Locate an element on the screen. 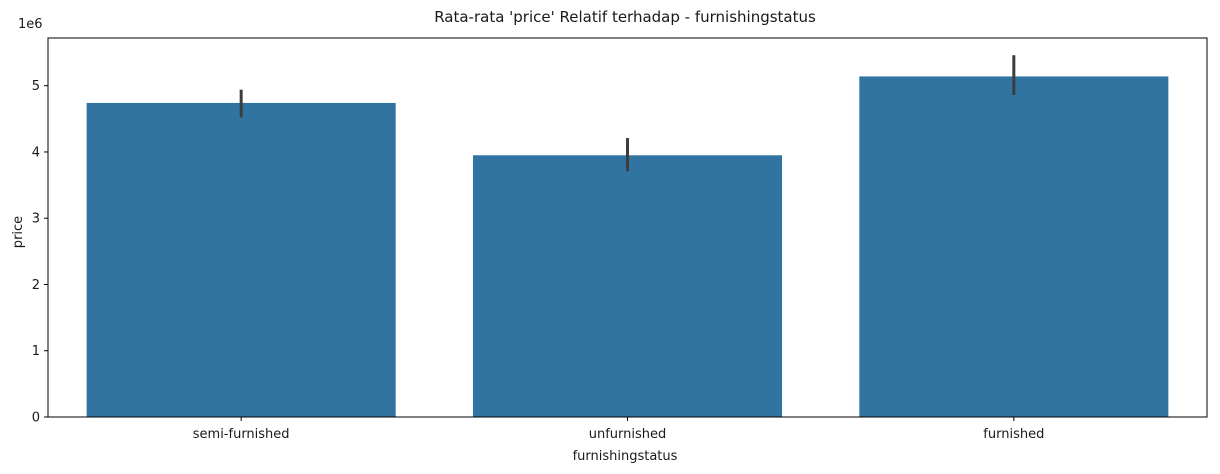 This screenshot has width=1220, height=474. y-tick-label: 5 is located at coordinates (36, 86).